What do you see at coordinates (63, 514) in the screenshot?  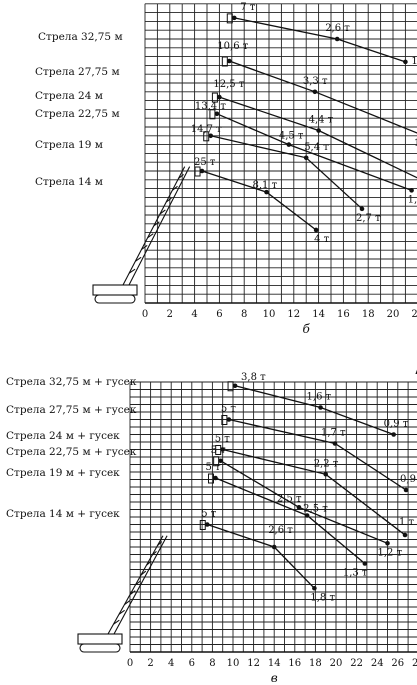 I see `series-name: Стрела 14 м + гусек` at bounding box center [63, 514].